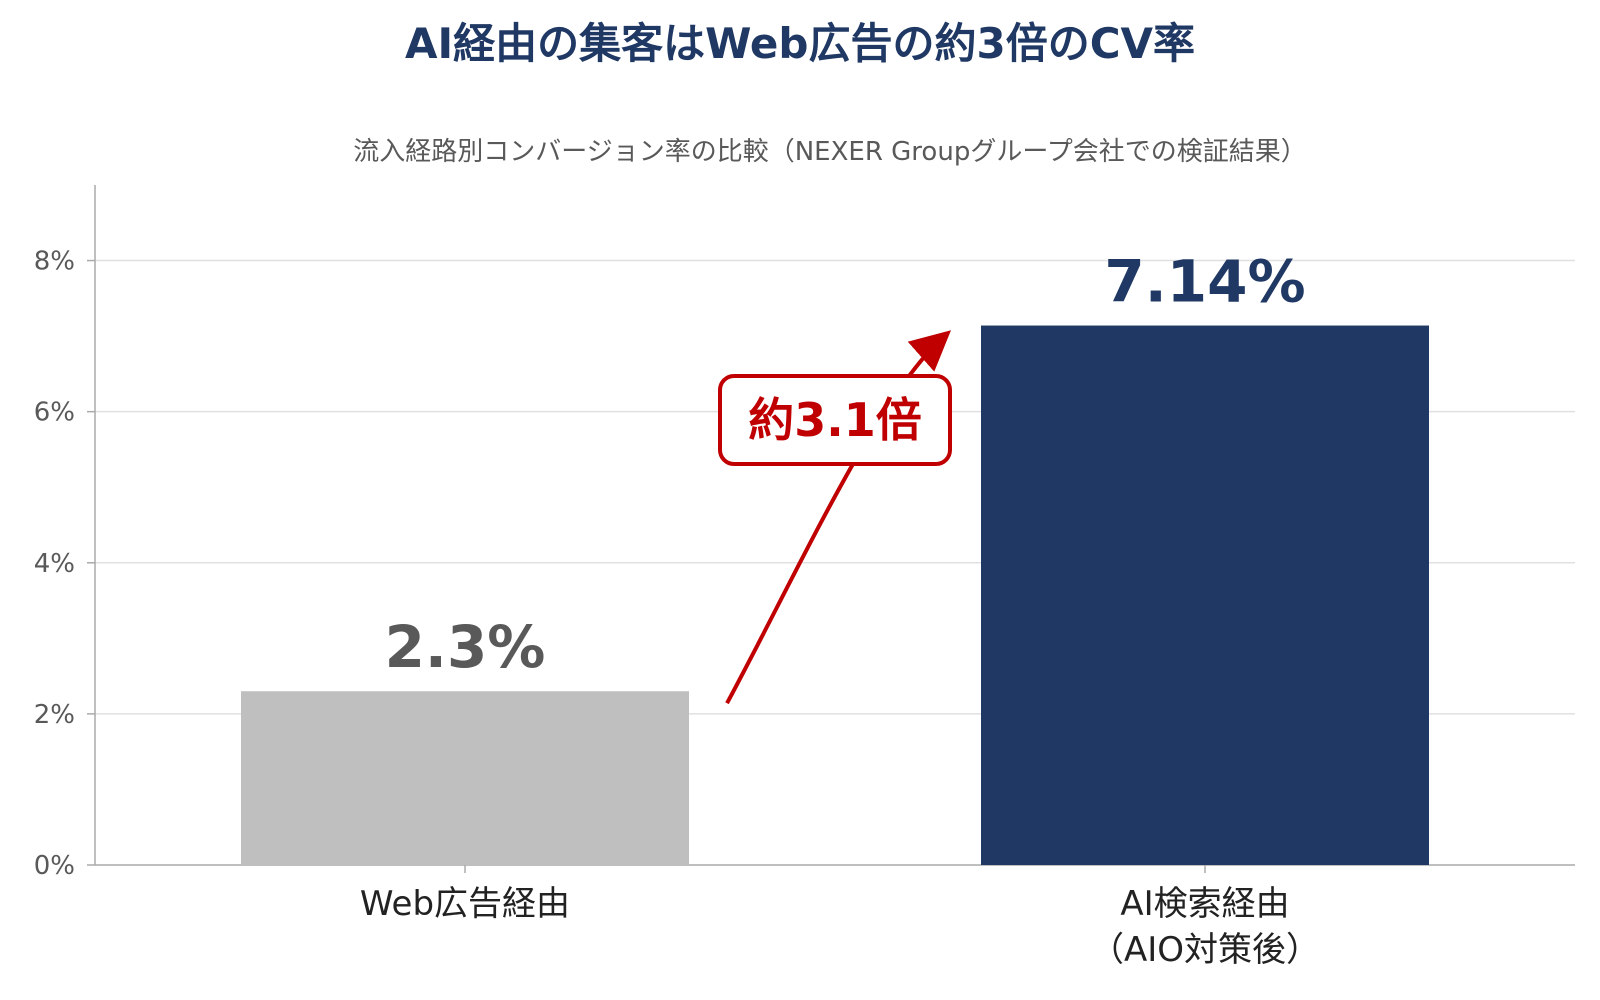 The width and height of the screenshot is (1600, 1000). I want to click on x-tick-label: （AIO対策後）, so click(1205, 950).